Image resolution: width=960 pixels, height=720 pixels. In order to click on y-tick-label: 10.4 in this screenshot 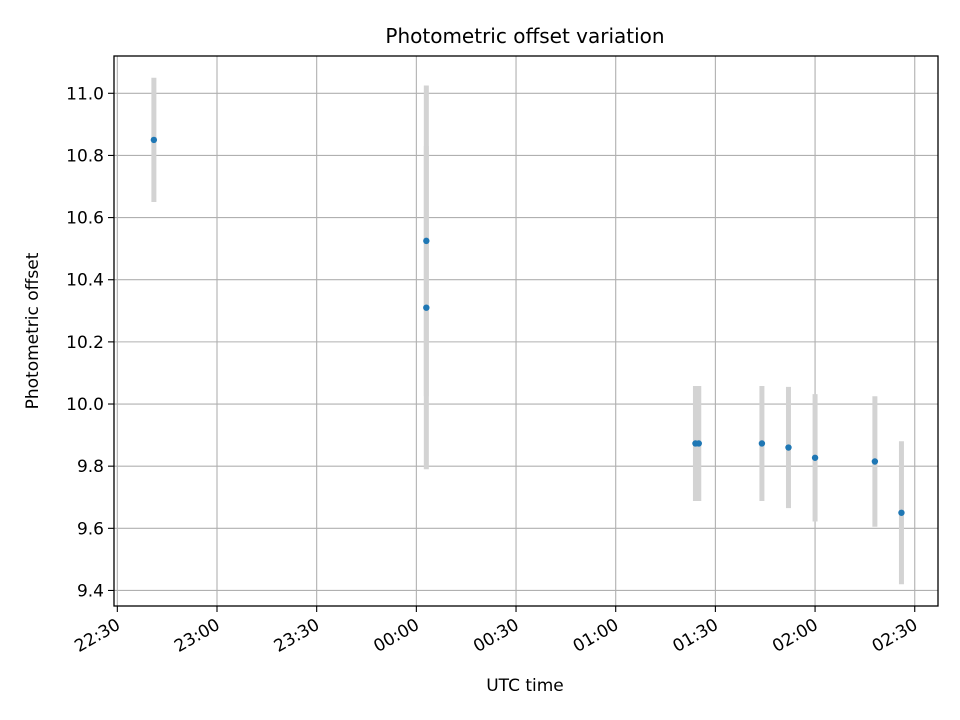, I will do `click(85, 281)`.